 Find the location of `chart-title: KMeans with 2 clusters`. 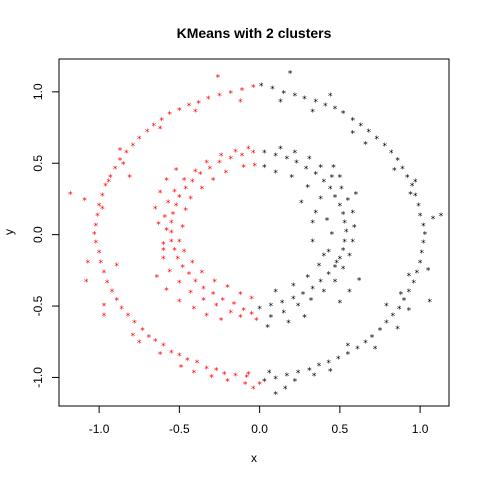

chart-title: KMeans with 2 clusters is located at coordinates (254, 33).